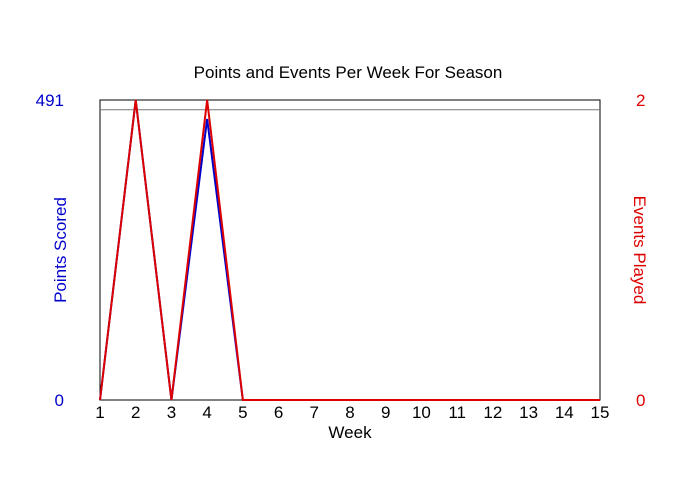 This screenshot has height=500, width=700. I want to click on x-tick-label: 4, so click(206, 412).